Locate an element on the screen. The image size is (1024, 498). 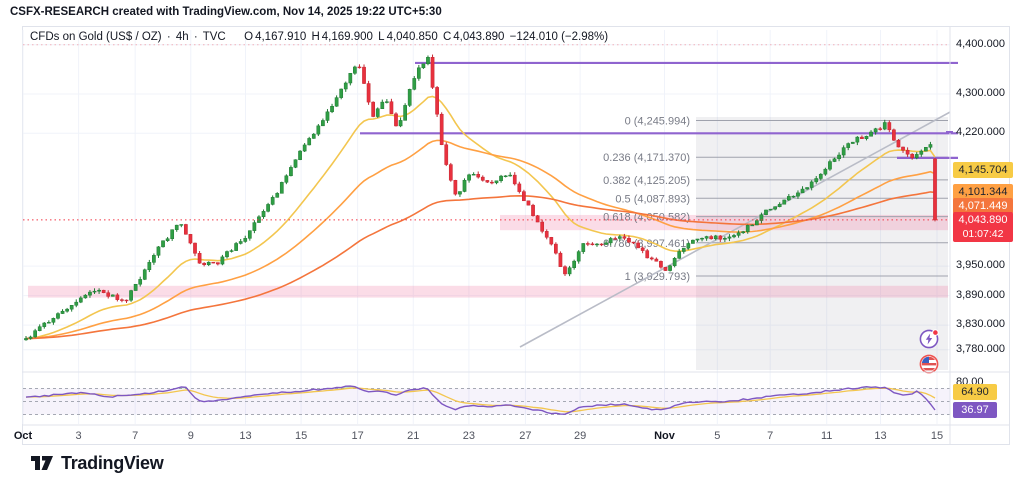
legend-open-label: O is located at coordinates (249, 37).